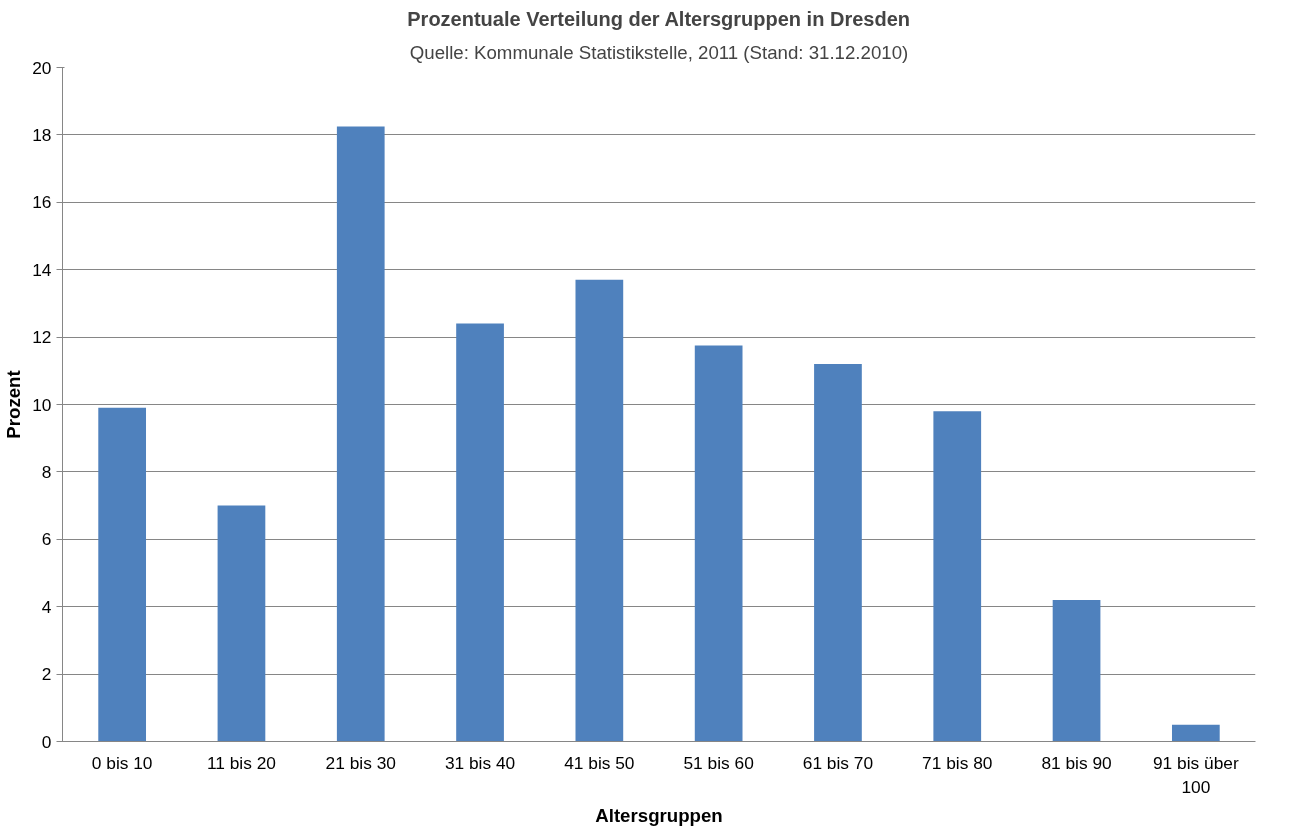 This screenshot has width=1291, height=834. I want to click on x-tick-label: 31 bis 40, so click(480, 762).